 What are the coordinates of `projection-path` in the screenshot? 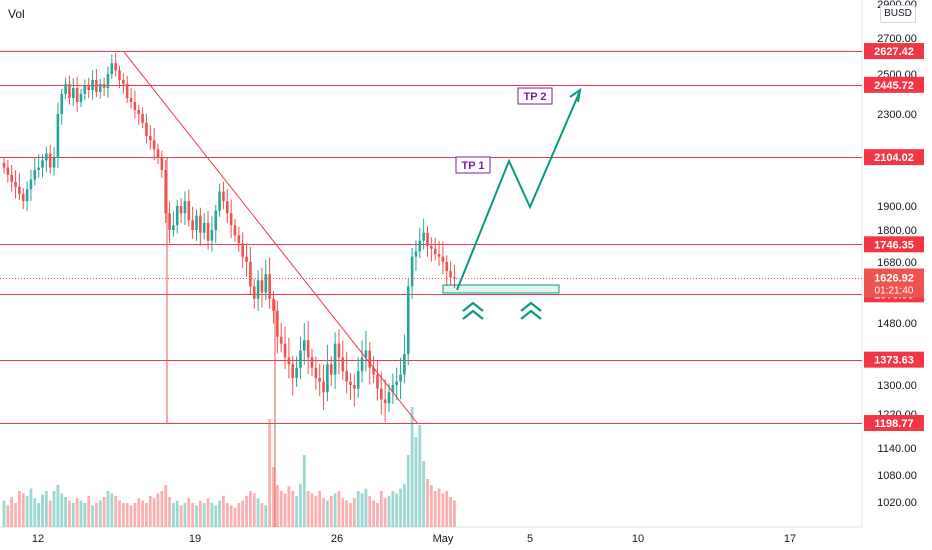 It's located at (518, 190).